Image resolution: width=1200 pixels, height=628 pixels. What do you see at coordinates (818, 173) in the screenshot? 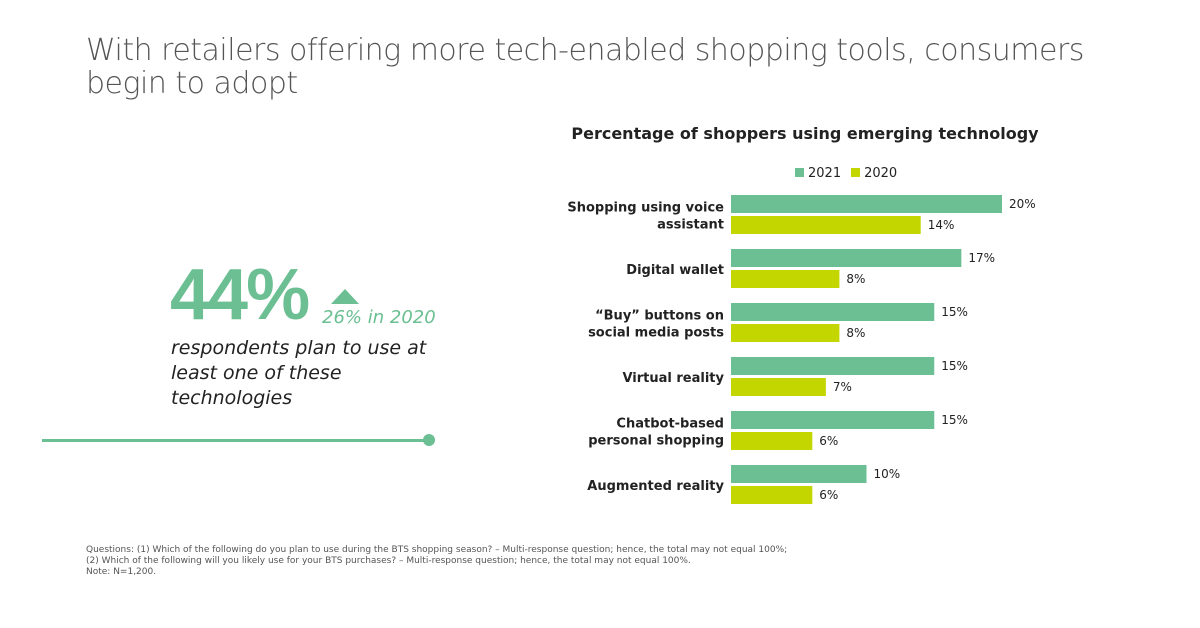
I see `legend-item-2021: 2021` at bounding box center [818, 173].